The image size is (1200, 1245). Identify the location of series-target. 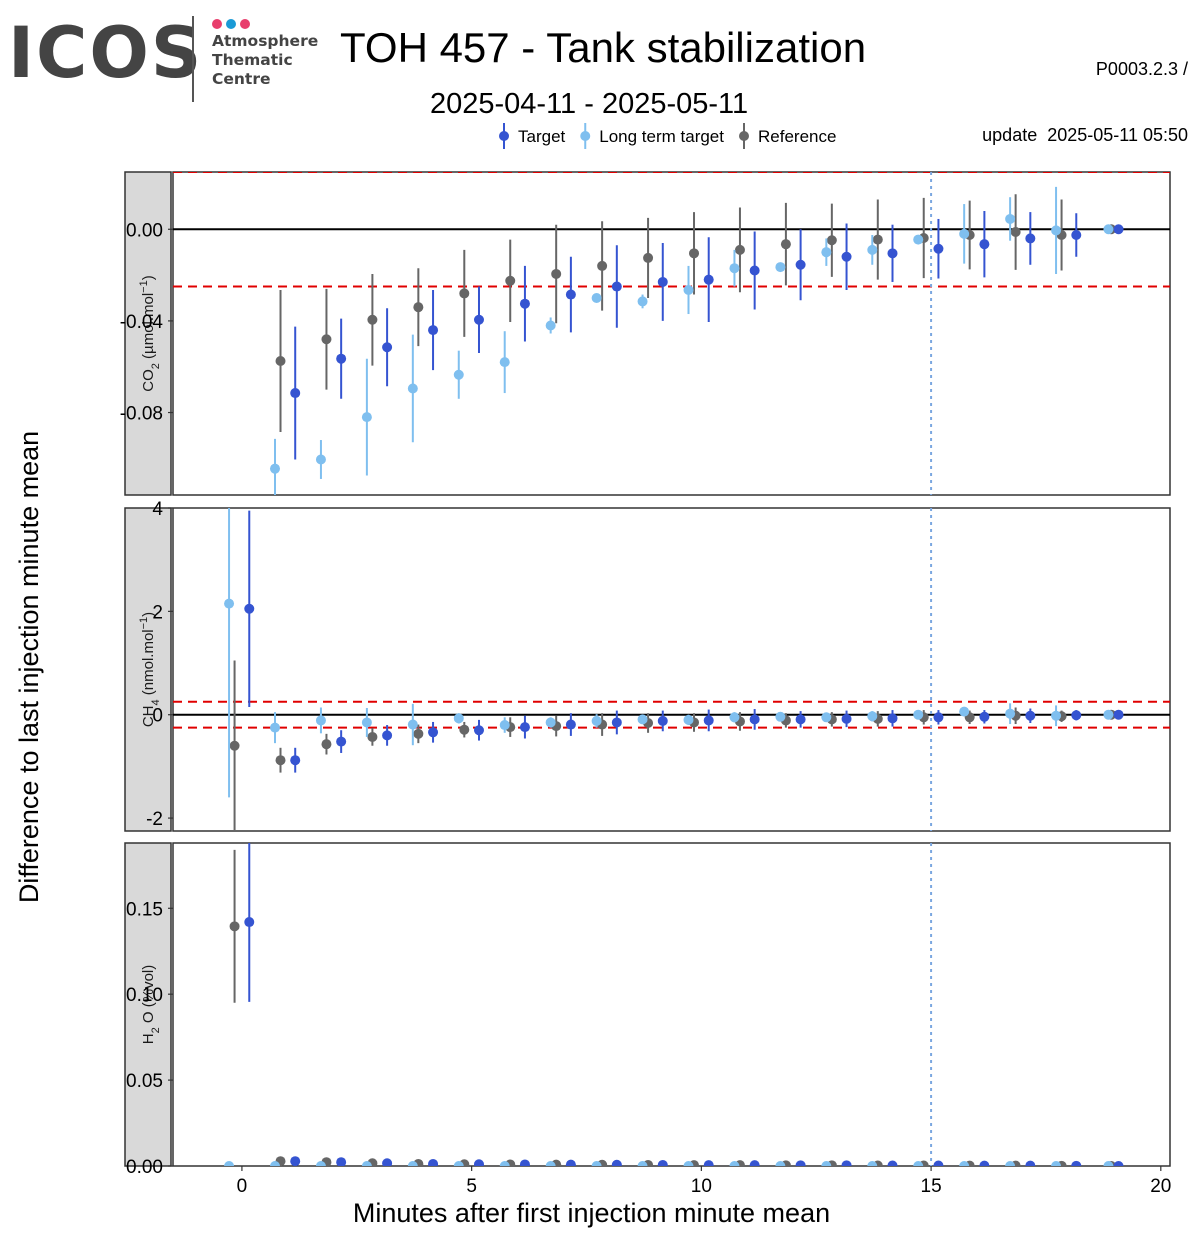
(707, 335).